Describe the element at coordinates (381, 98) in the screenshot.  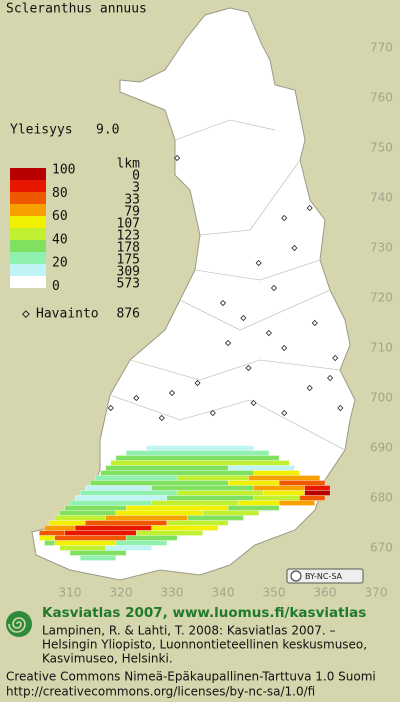
I see `northing-label: 760` at that location.